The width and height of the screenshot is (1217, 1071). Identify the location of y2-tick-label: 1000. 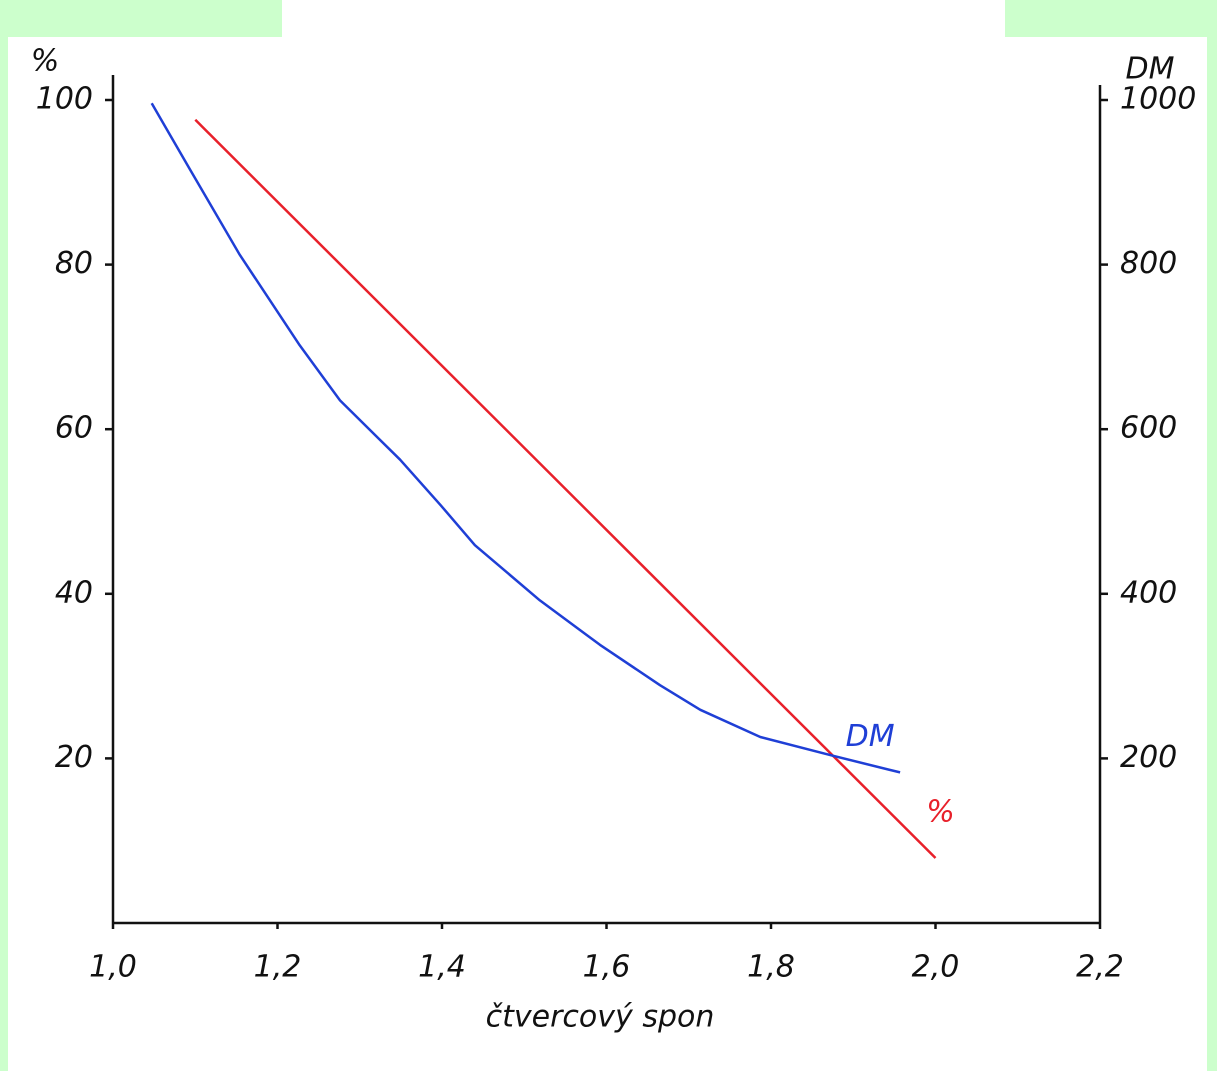
(1158, 99).